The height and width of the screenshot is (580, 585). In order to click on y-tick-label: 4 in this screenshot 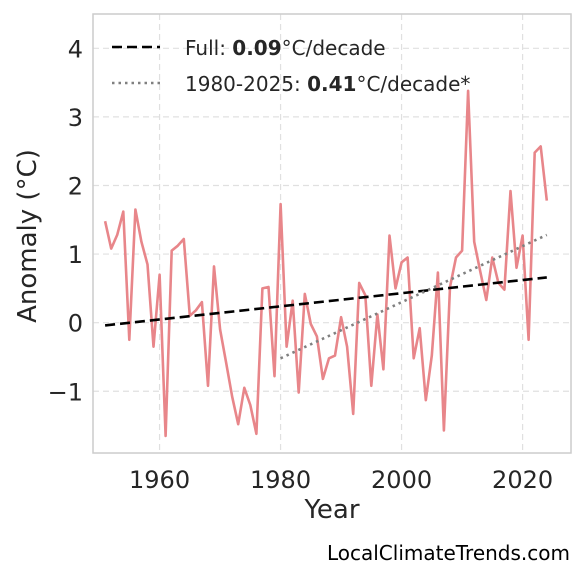, I will do `click(75, 49)`.